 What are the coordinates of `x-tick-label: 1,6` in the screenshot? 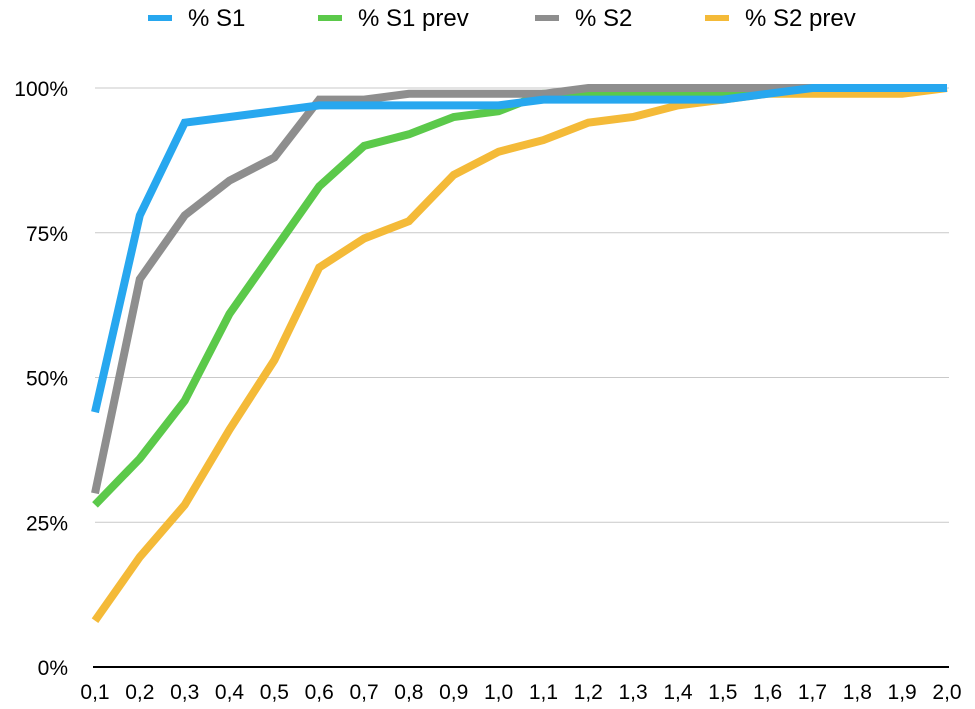 It's located at (767, 692).